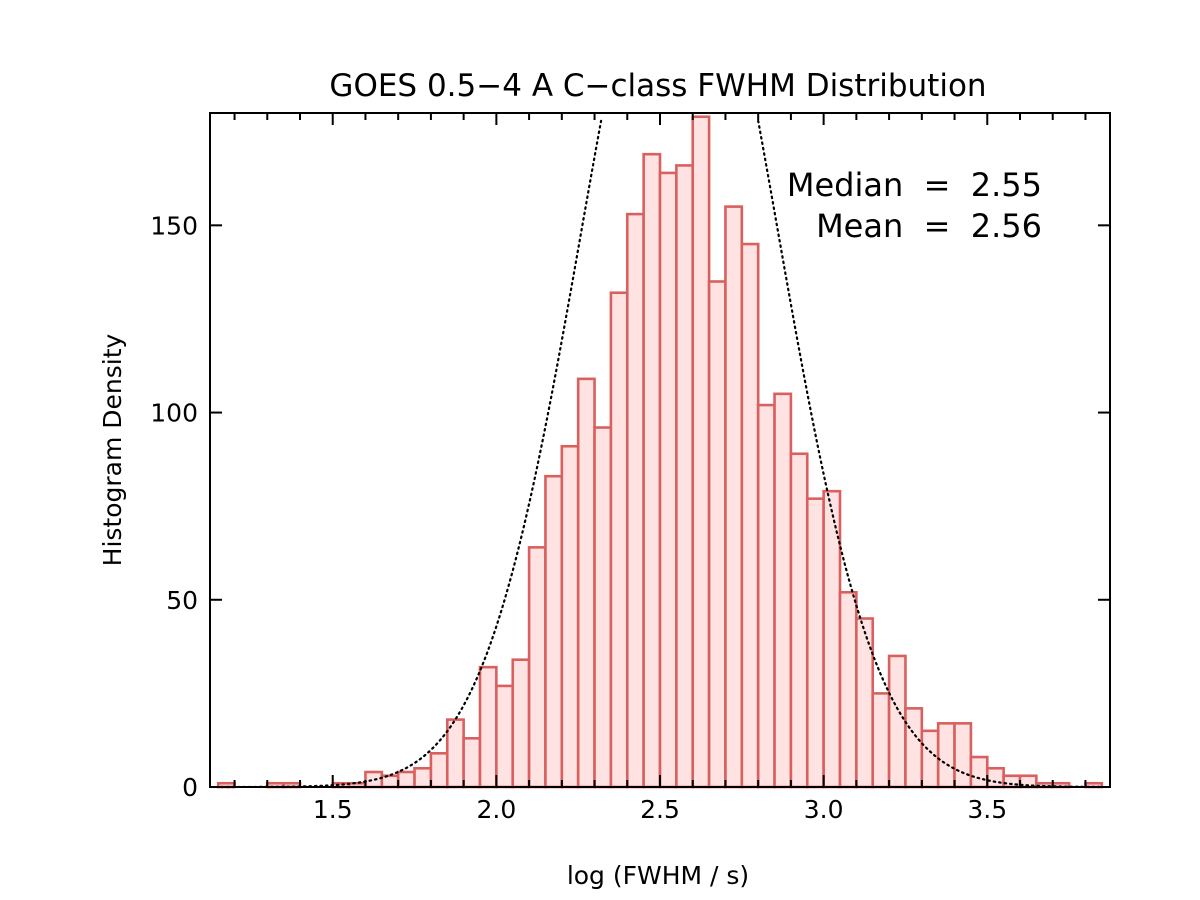  I want to click on median-annotation: Median = 2.55, so click(914, 185).